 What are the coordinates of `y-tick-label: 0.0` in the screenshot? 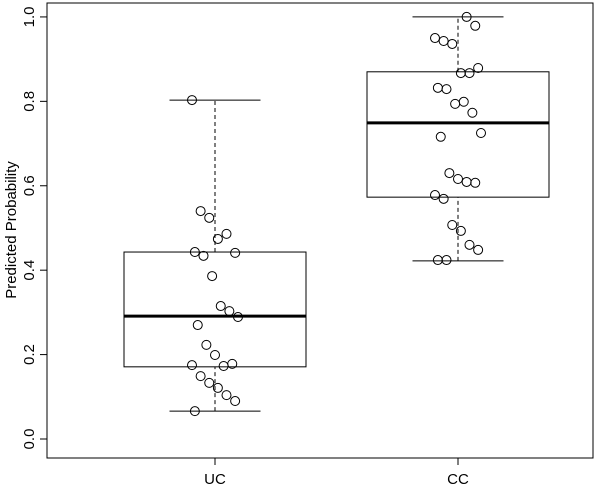 It's located at (29, 439).